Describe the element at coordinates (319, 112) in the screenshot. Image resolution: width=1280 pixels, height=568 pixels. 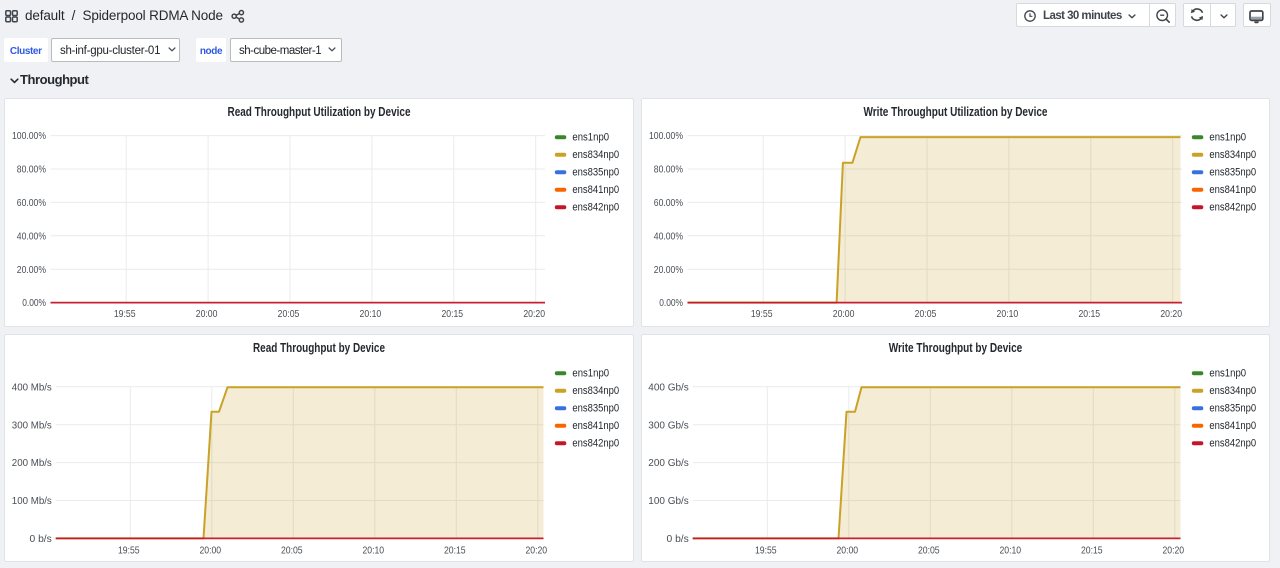
I see `svg-text:Read Throughput Utilization by: Read Throughput Utilization by Device` at that location.